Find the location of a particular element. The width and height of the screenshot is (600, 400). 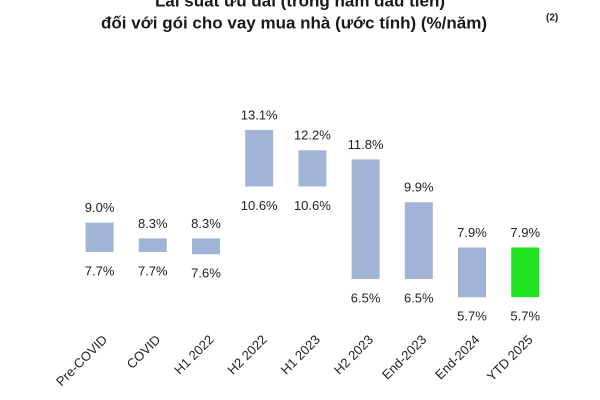

low-label: 7.6% is located at coordinates (206, 273).